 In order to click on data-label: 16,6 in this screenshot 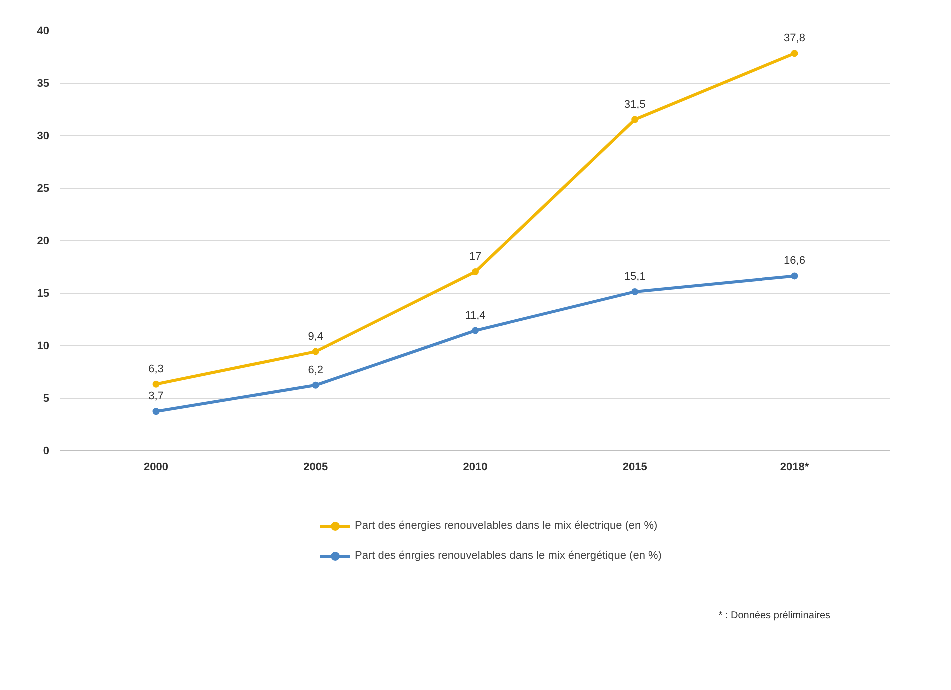, I will do `click(795, 261)`.